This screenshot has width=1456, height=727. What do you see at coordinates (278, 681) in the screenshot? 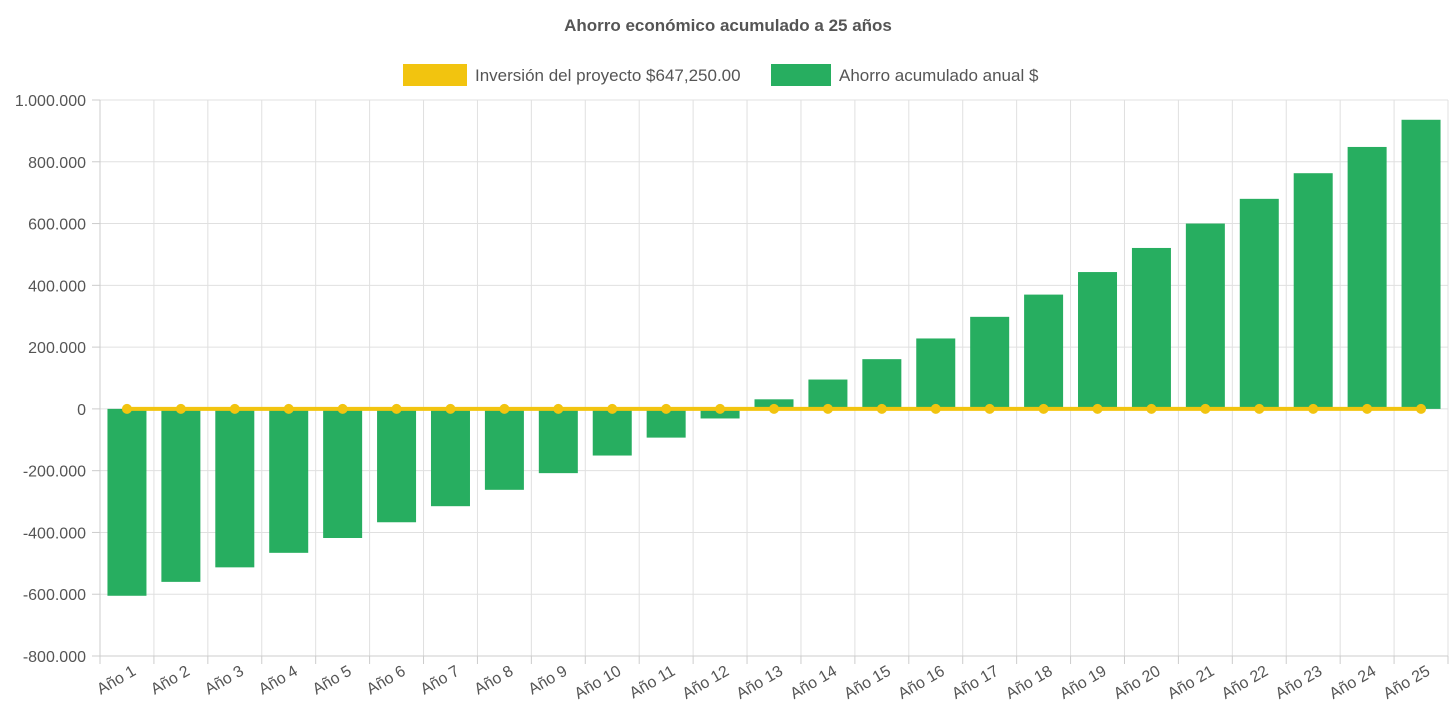
I see `x-tick-label: Año 4` at bounding box center [278, 681].